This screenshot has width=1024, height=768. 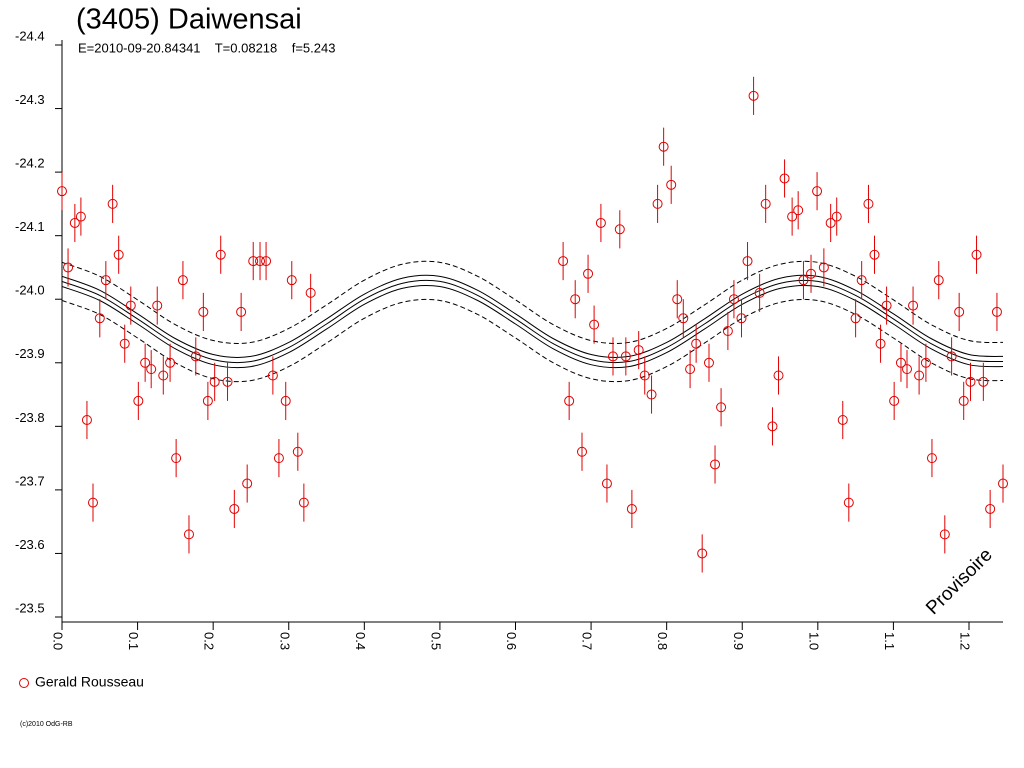 What do you see at coordinates (206, 47) in the screenshot?
I see `chart-subtitle: E=2010-09-20.84341 T=0.08218 f=5.243` at bounding box center [206, 47].